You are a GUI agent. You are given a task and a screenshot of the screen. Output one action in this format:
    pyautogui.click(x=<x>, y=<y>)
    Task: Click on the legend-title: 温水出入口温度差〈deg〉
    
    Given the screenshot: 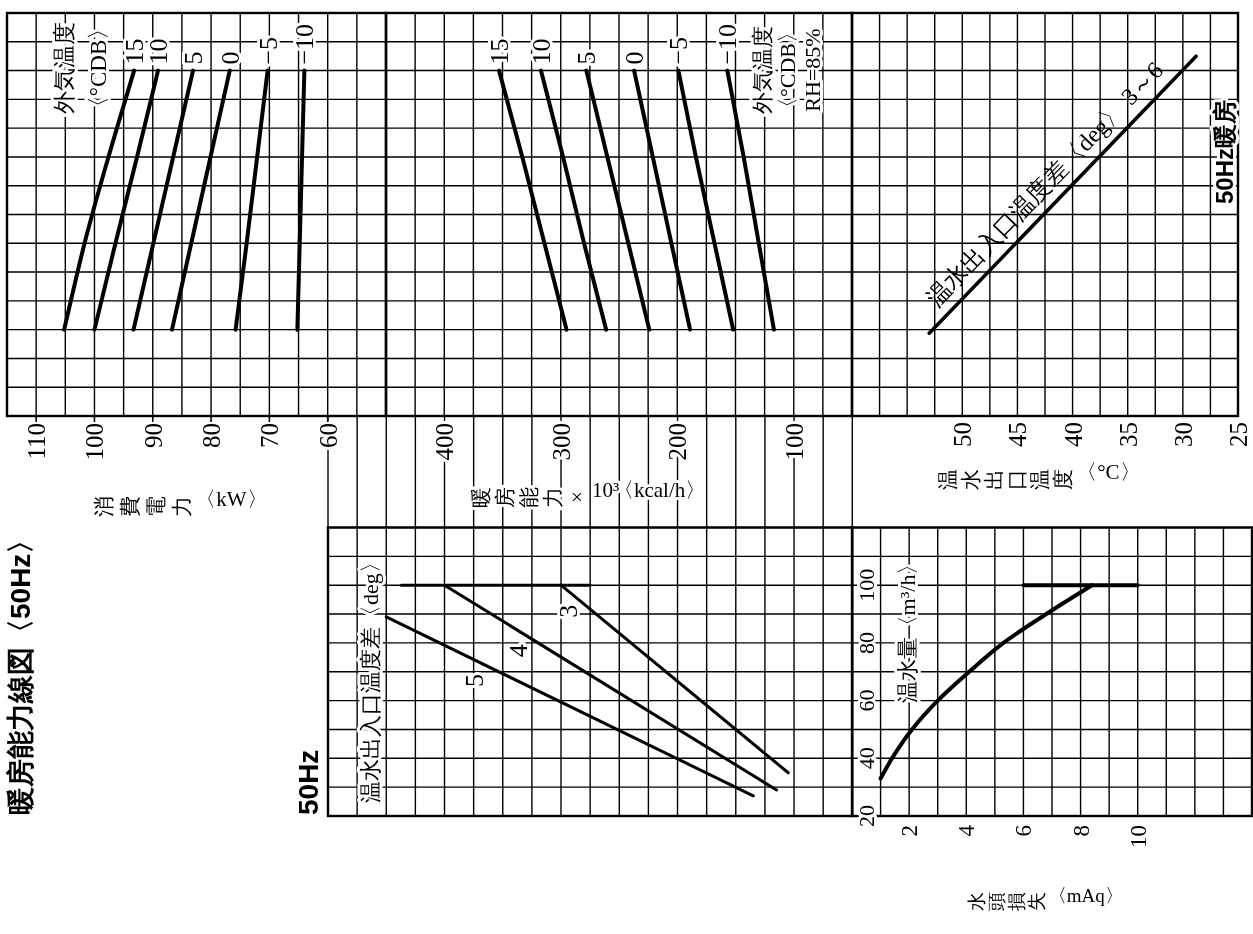 What is the action you would take?
    pyautogui.click(x=370, y=677)
    